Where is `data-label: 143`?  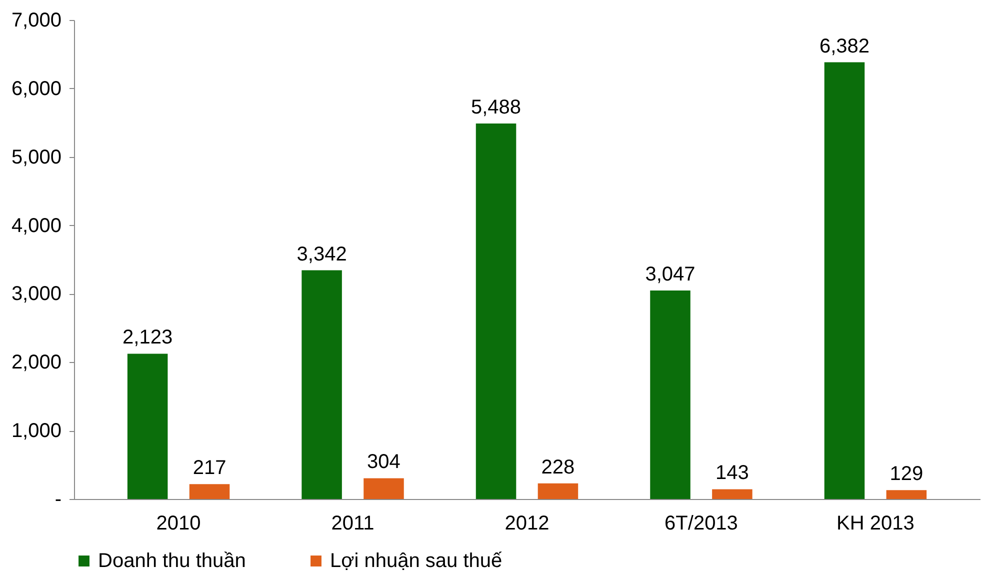 data-label: 143 is located at coordinates (732, 473).